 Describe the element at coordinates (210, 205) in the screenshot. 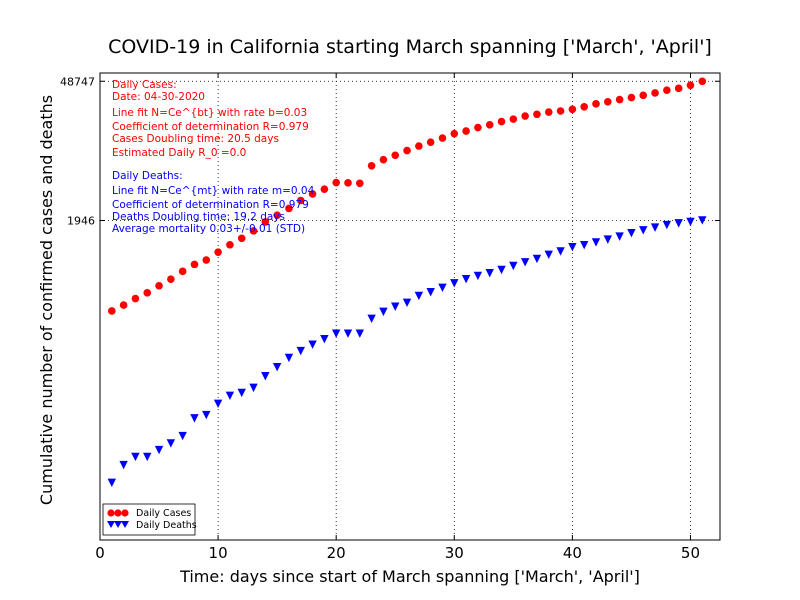

I see `deaths-annotation-r2: Coefficient of determination R=0.979` at that location.